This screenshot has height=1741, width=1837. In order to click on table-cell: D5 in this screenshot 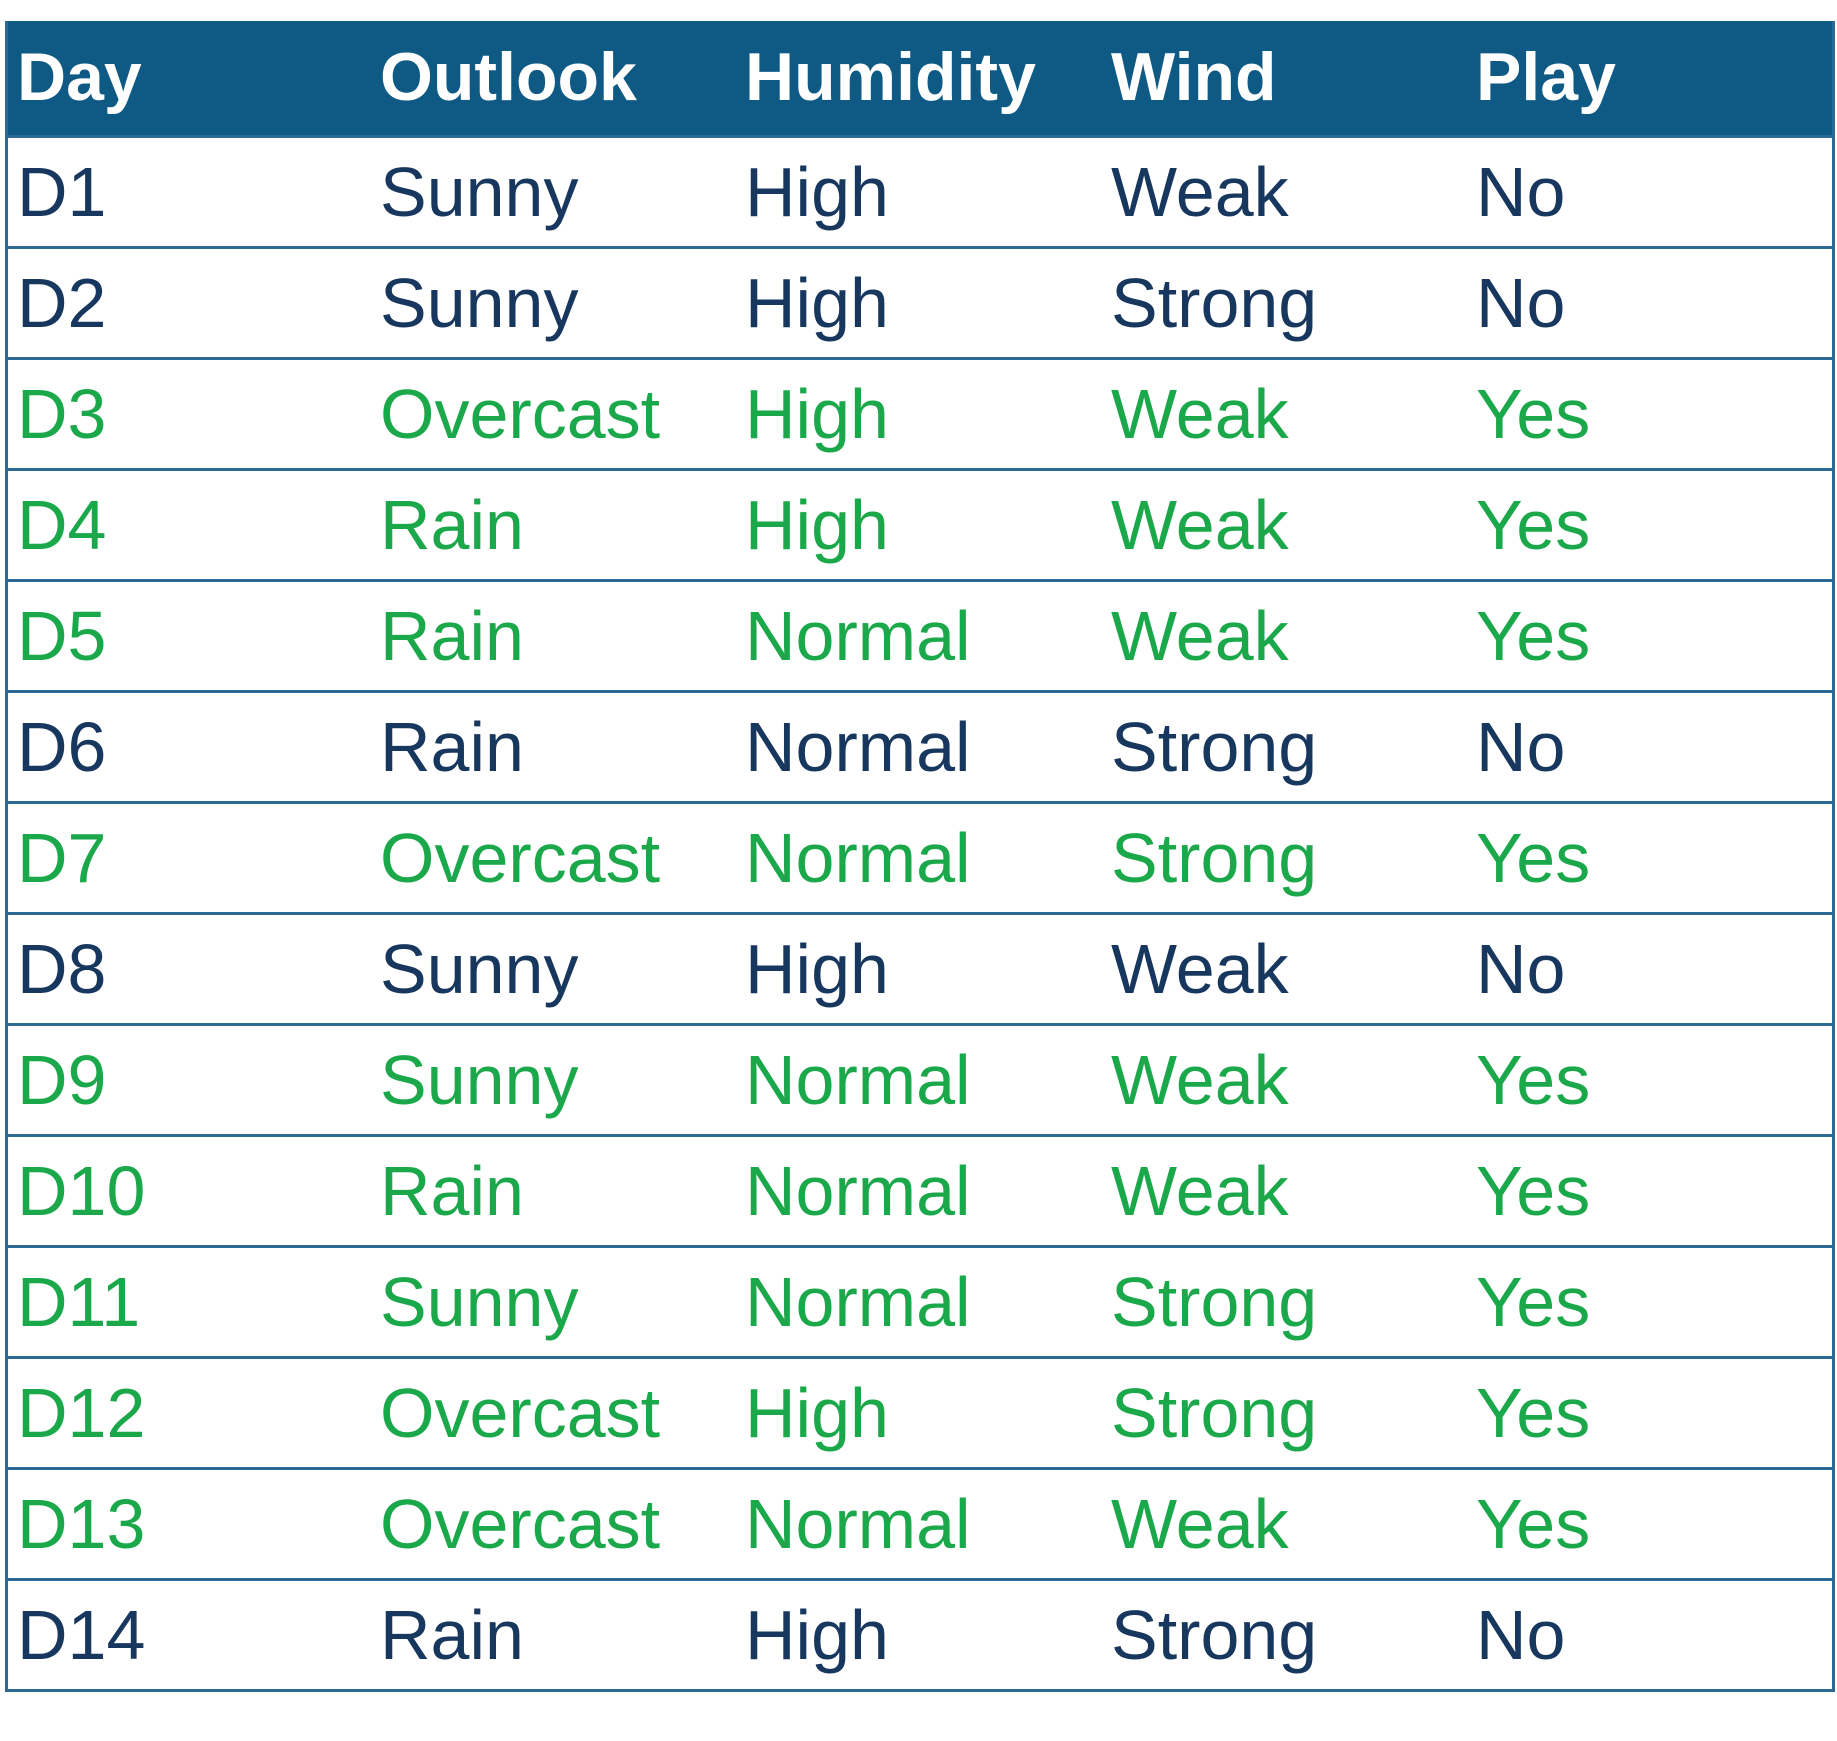, I will do `click(62, 636)`.